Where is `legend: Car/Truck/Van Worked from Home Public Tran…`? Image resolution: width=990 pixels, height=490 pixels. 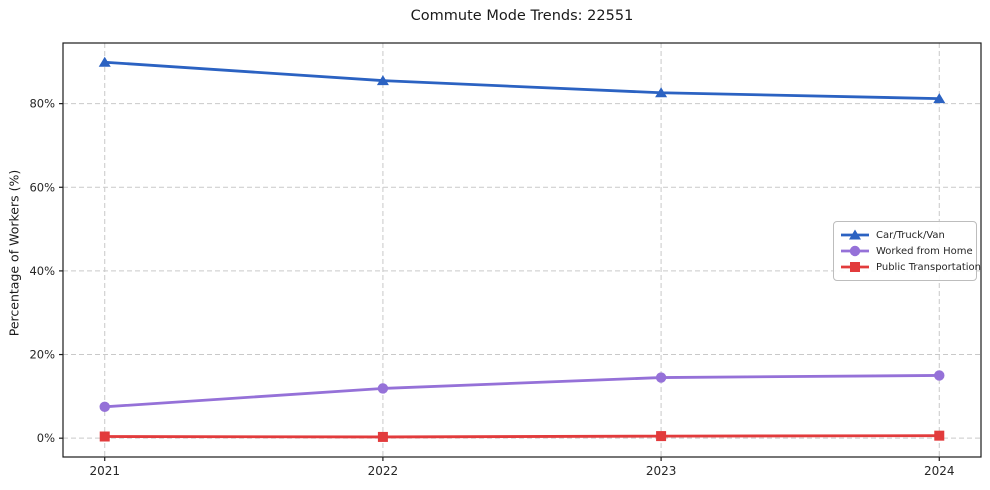
legend: Car/Truck/Van Worked from Home Public Tran… is located at coordinates (907, 251).